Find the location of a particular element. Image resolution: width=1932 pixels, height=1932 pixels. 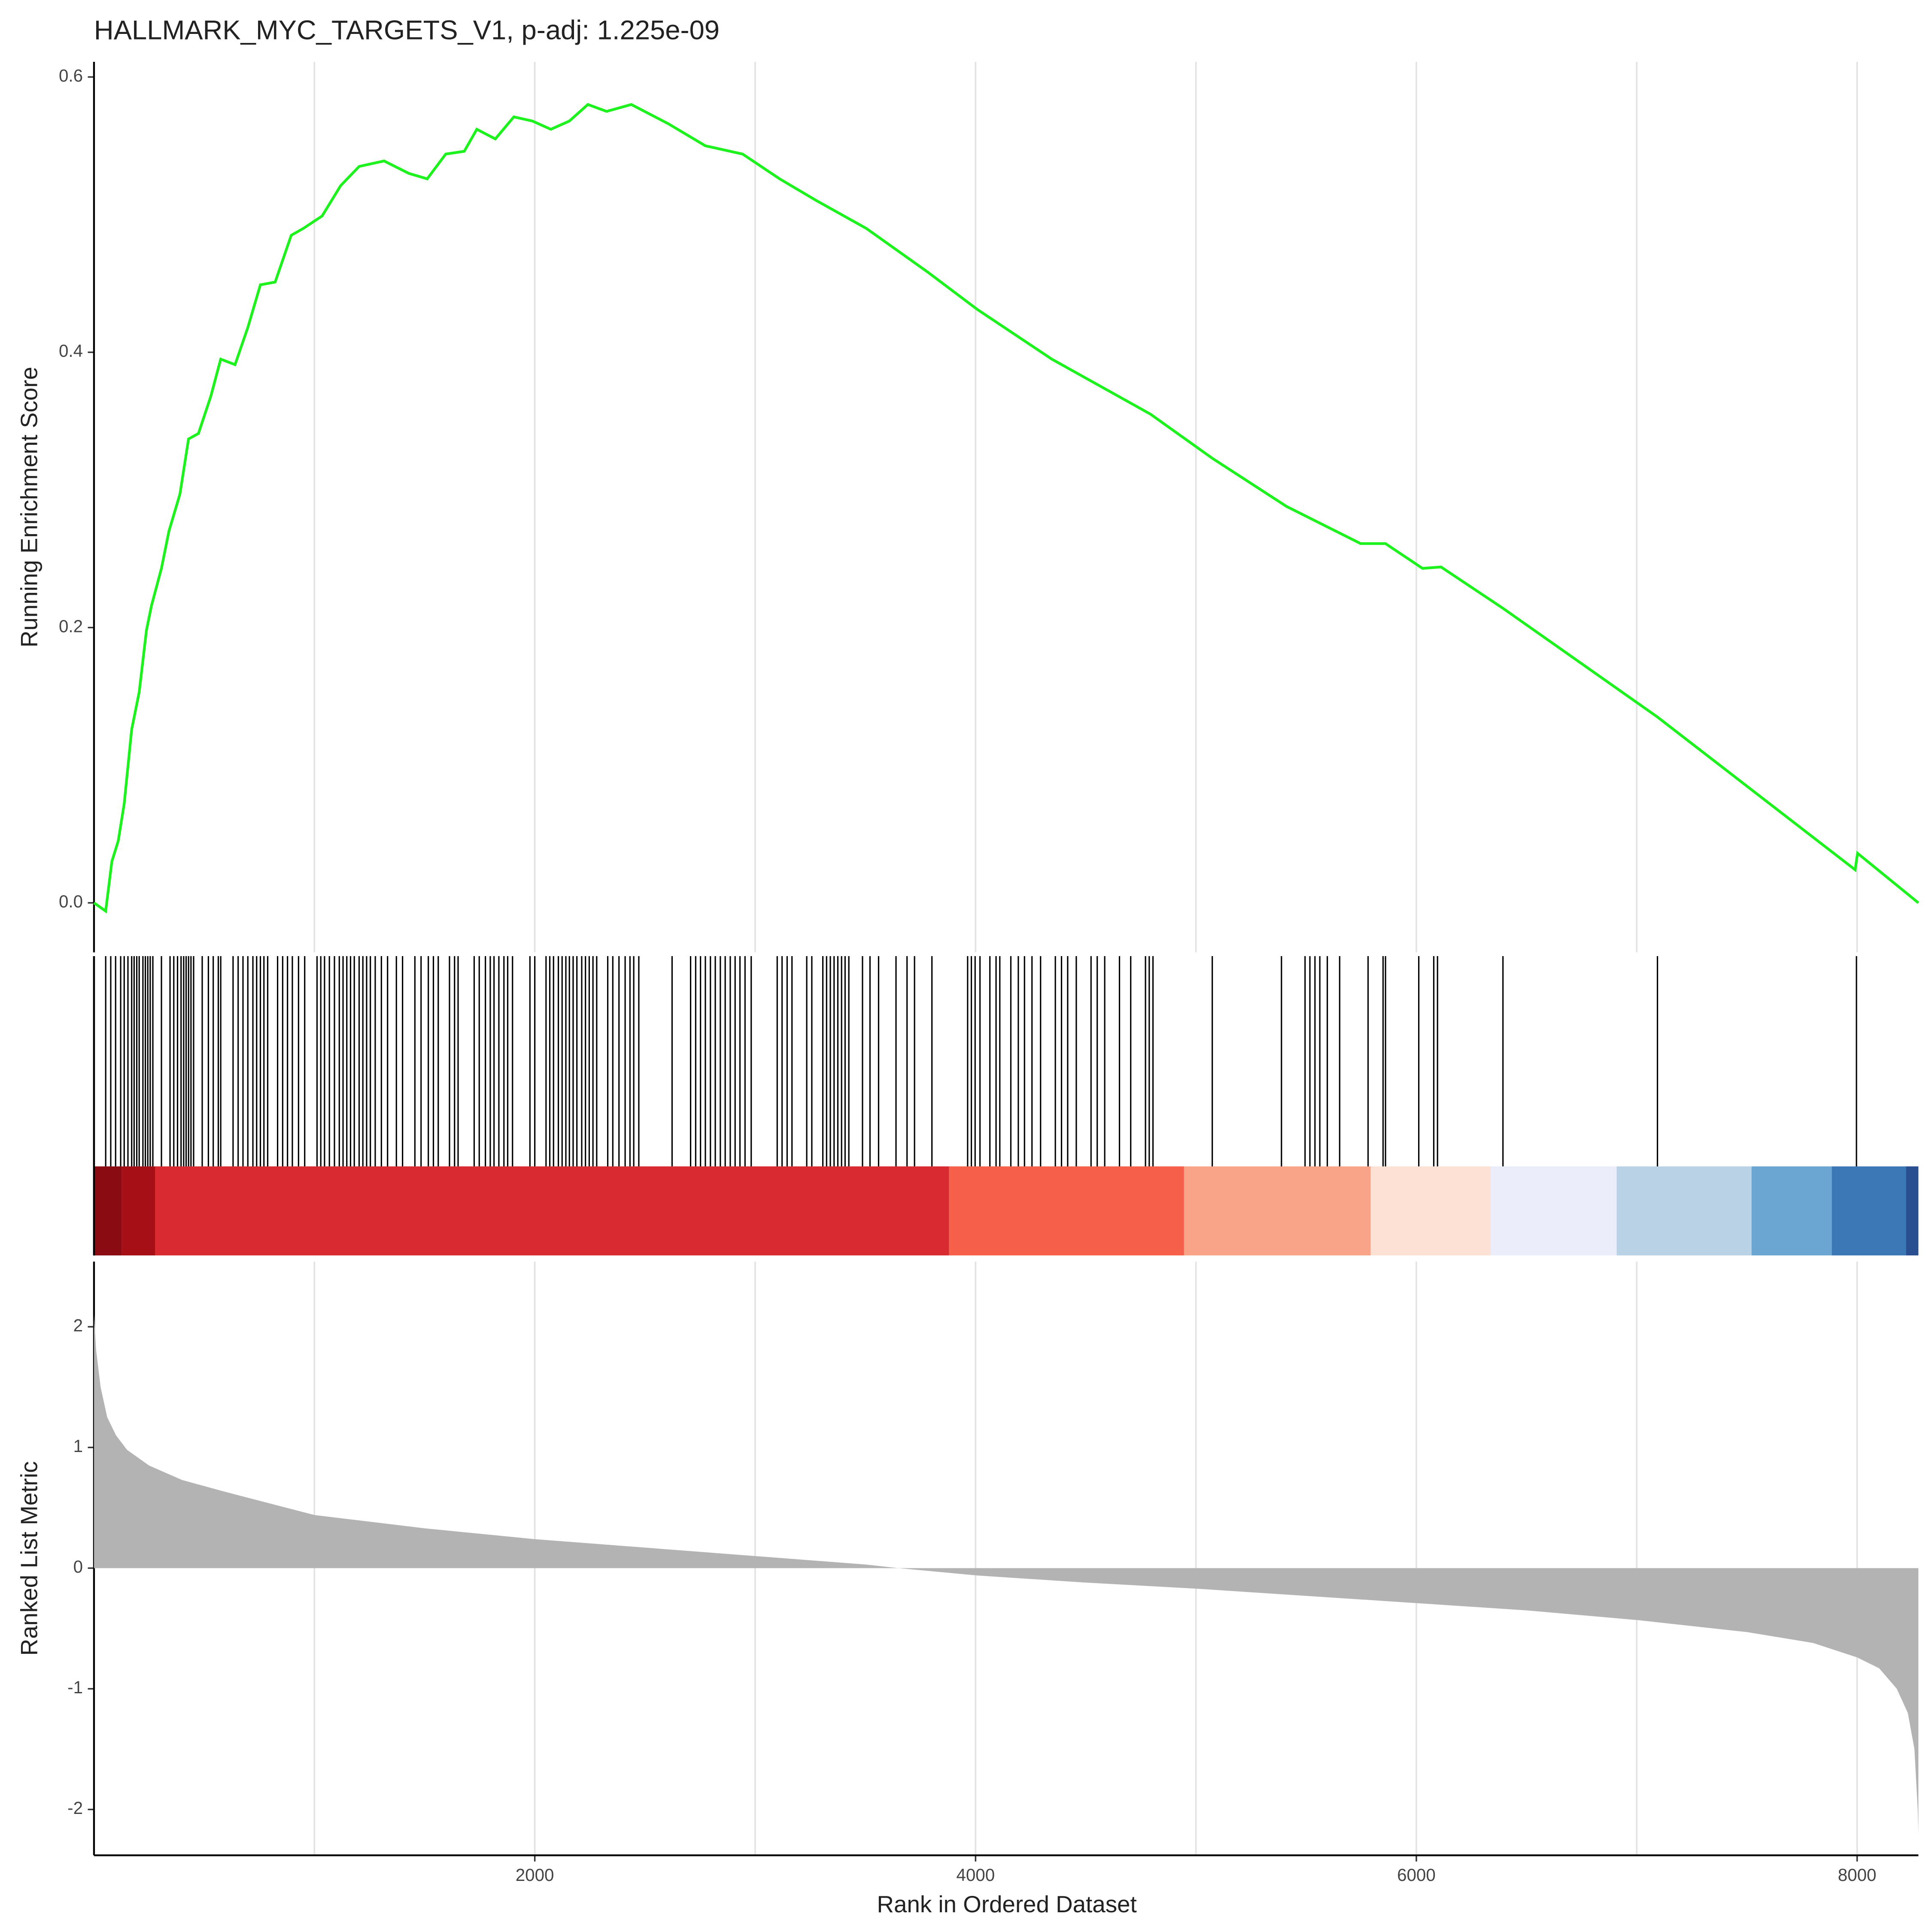

x-tick-label: 4000 is located at coordinates (976, 1875).